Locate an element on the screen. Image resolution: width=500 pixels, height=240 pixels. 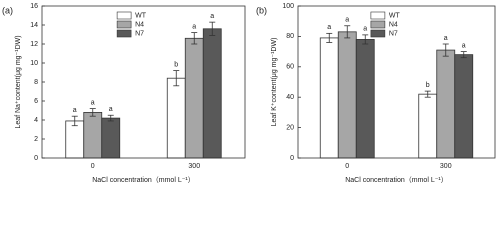
y-tick-label: 4 is located at coordinates (36, 120).